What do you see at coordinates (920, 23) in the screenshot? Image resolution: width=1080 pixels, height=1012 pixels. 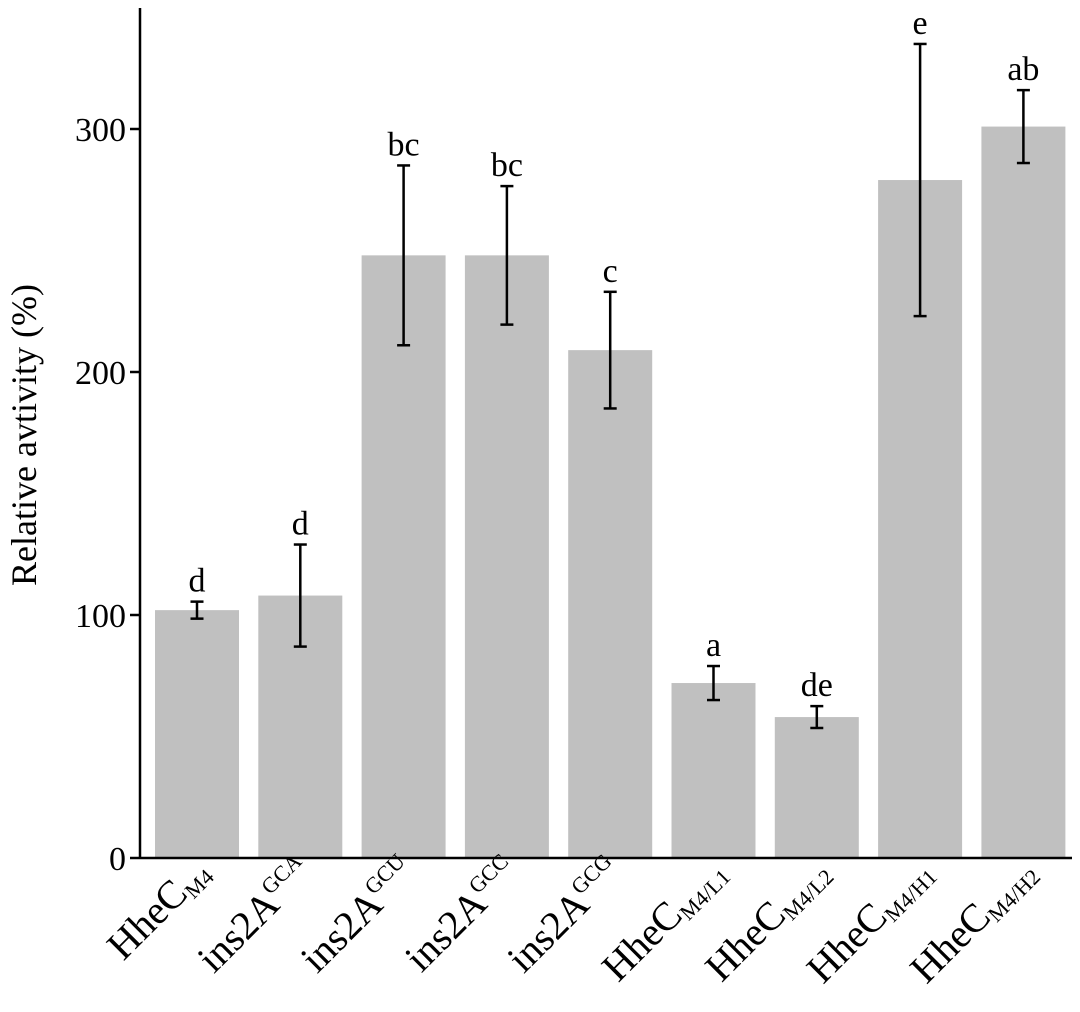 I see `significance-letter-7: e` at bounding box center [920, 23].